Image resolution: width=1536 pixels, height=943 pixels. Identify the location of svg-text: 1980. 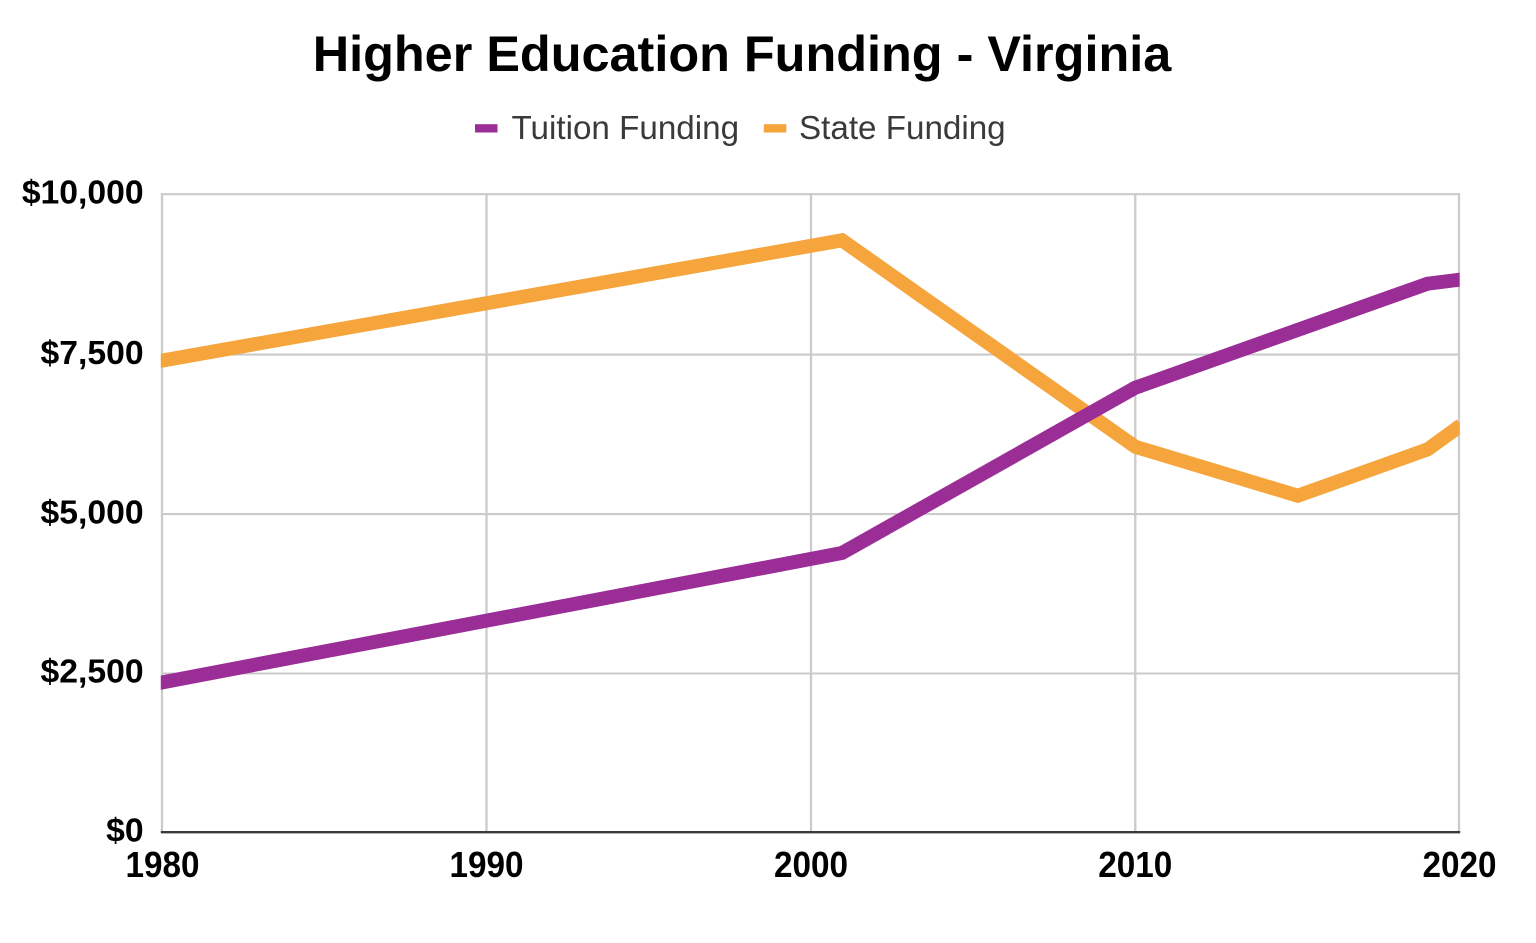
(163, 865).